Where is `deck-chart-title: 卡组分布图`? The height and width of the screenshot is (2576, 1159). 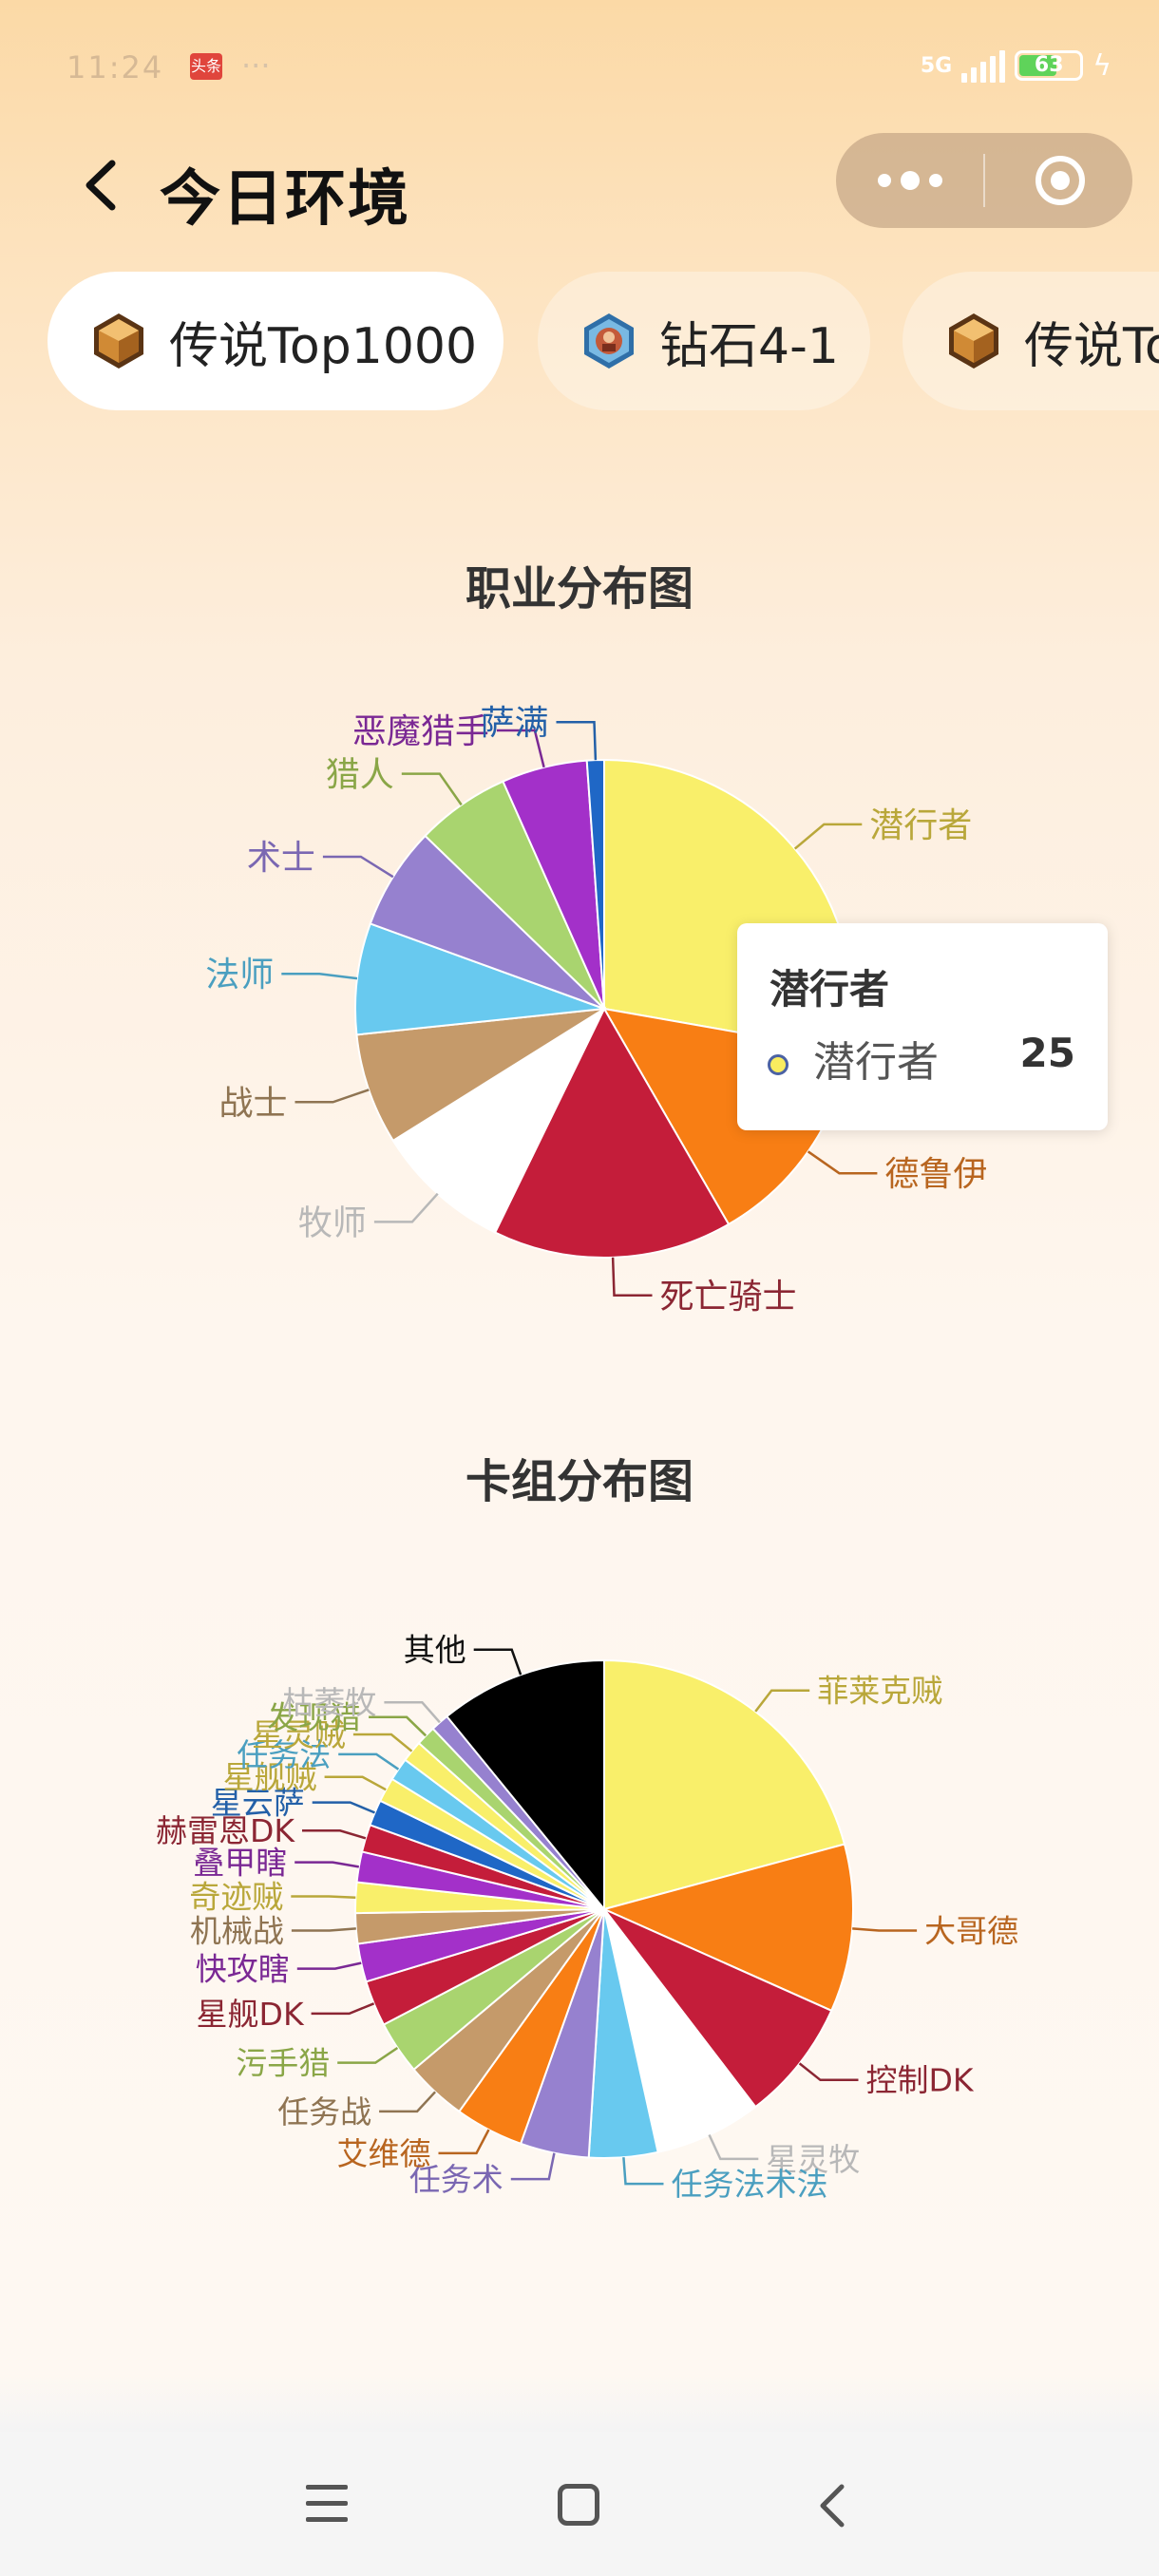 deck-chart-title: 卡组分布图 is located at coordinates (579, 1481).